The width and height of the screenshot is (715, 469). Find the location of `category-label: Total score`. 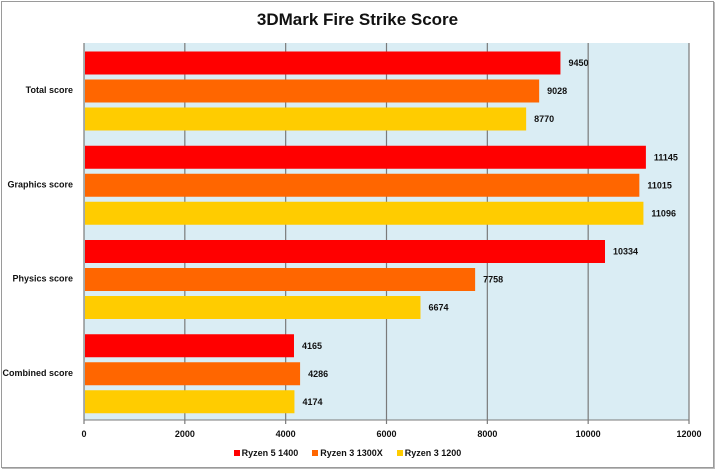

category-label: Total score is located at coordinates (49, 90).